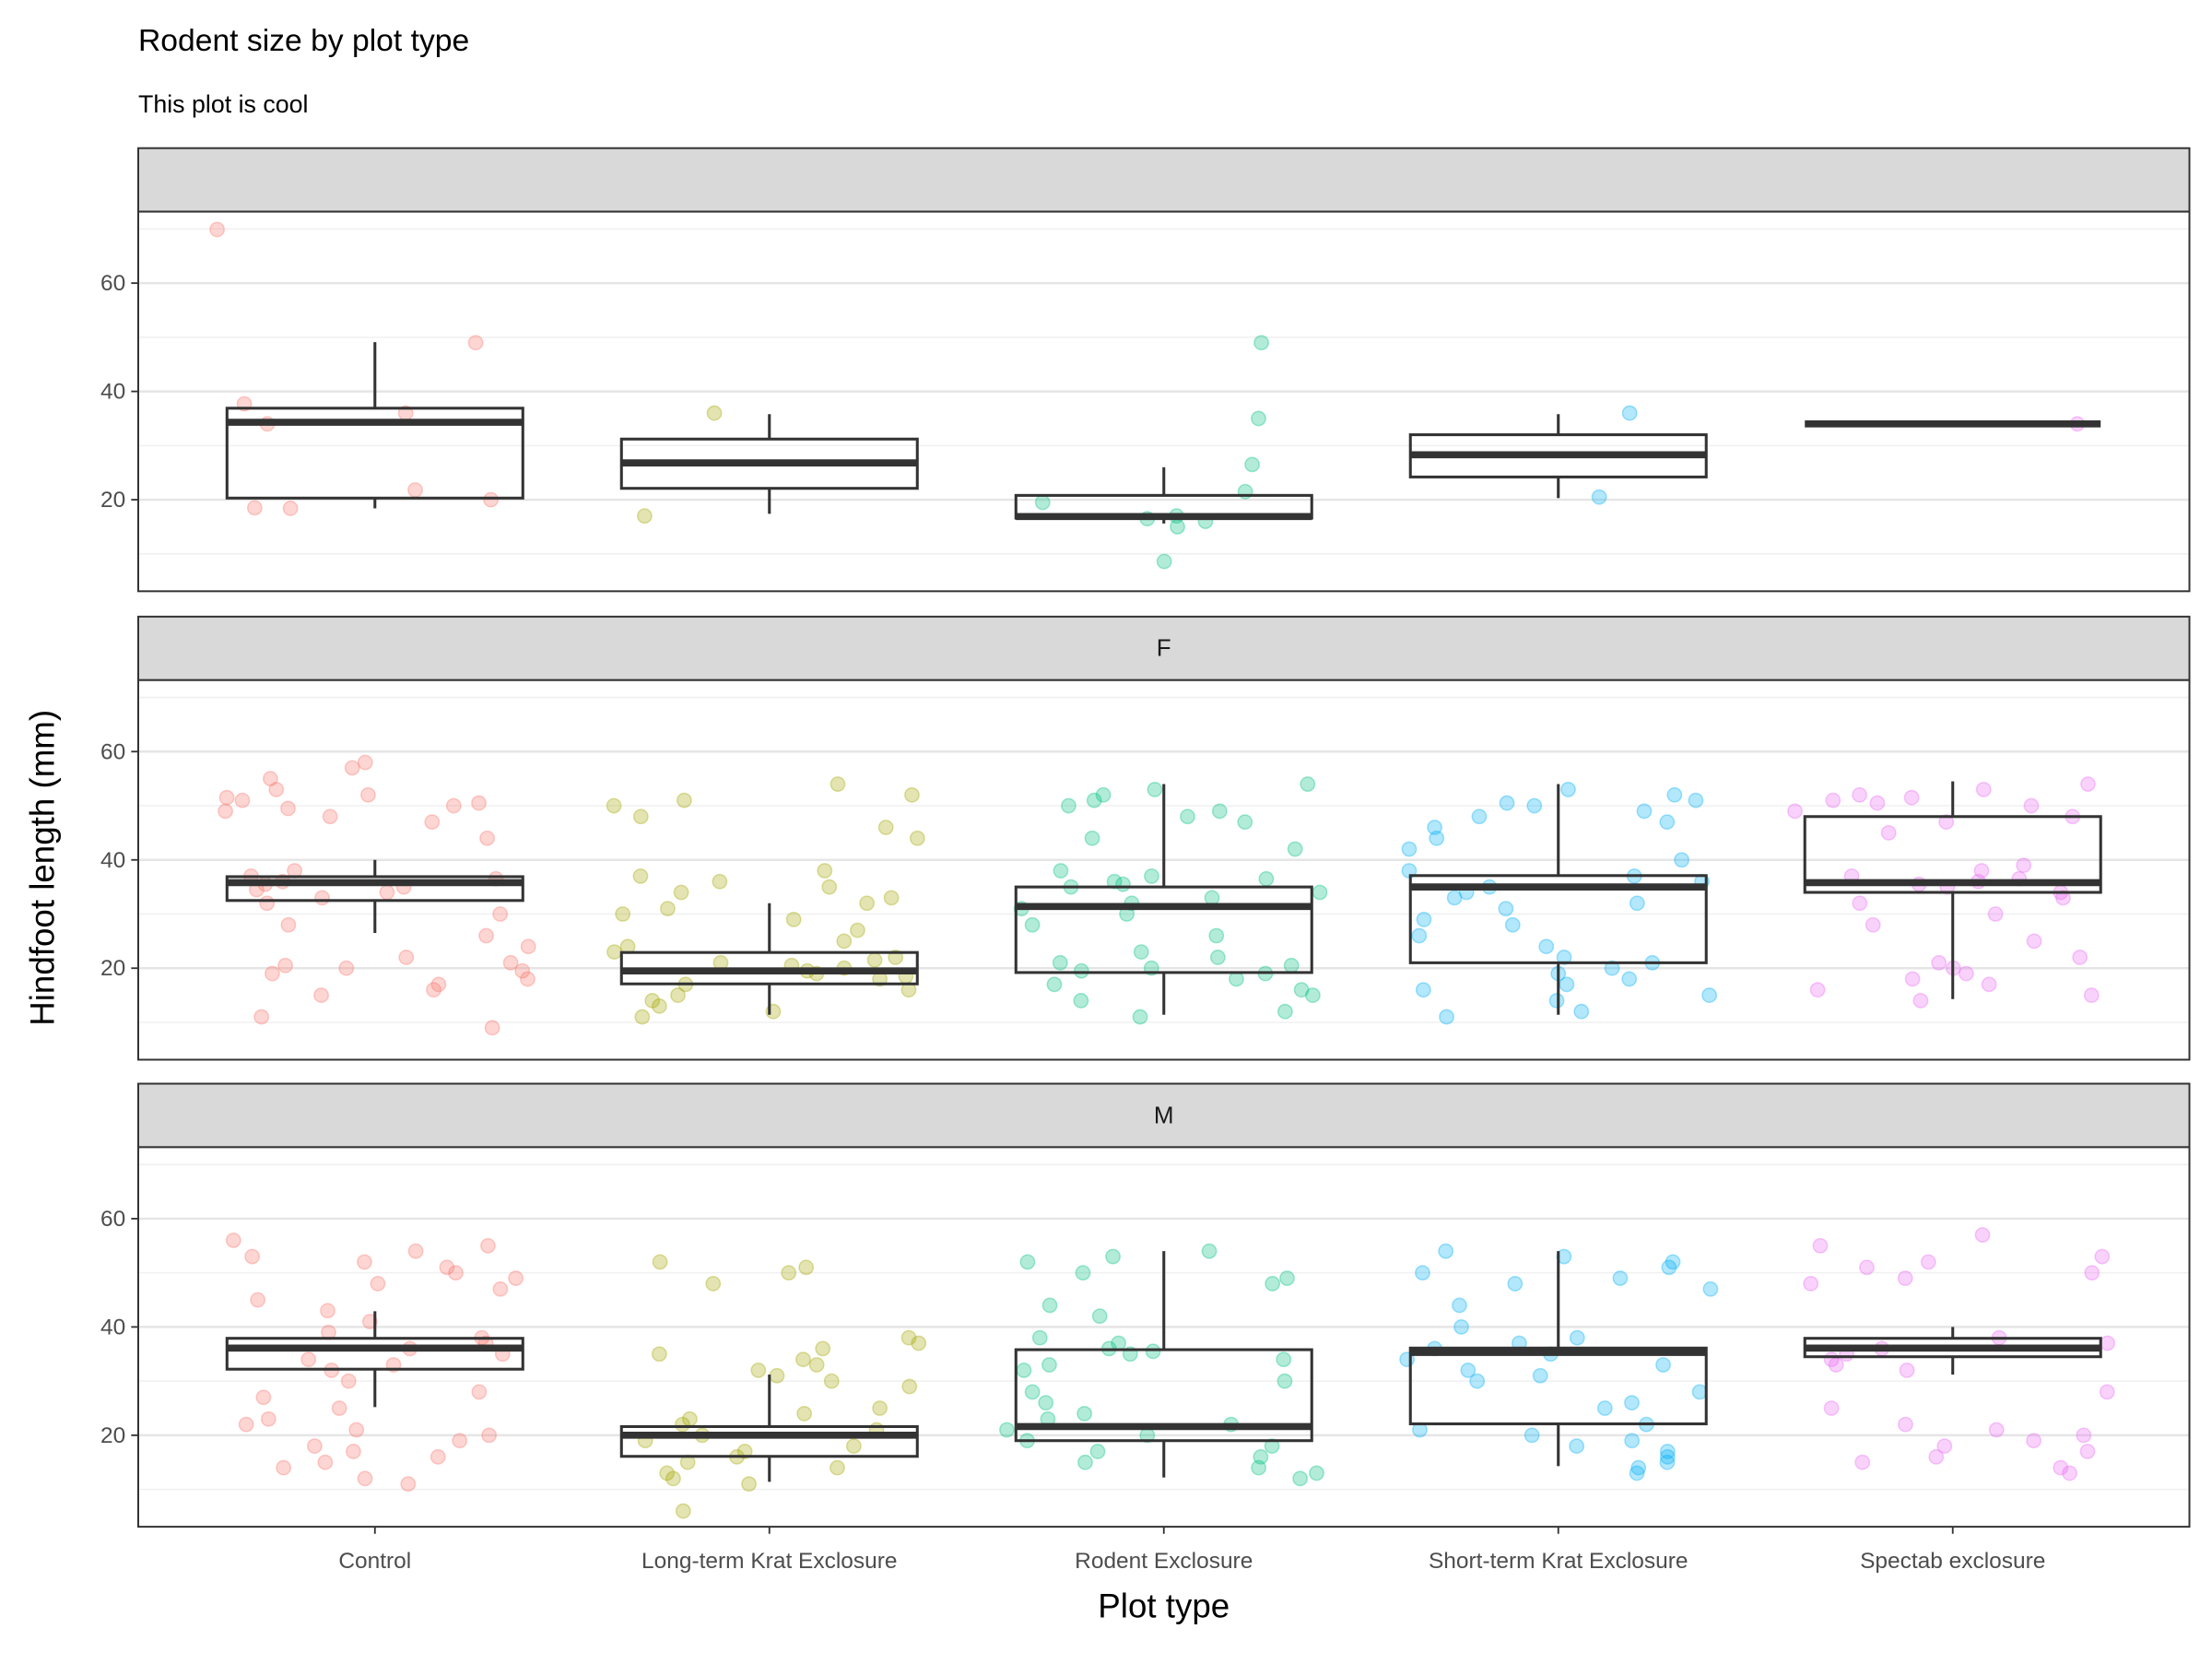 Image resolution: width=2212 pixels, height=1664 pixels. Describe the element at coordinates (43, 868) in the screenshot. I see `y-axis-title: Hindfoot length (mm)` at that location.